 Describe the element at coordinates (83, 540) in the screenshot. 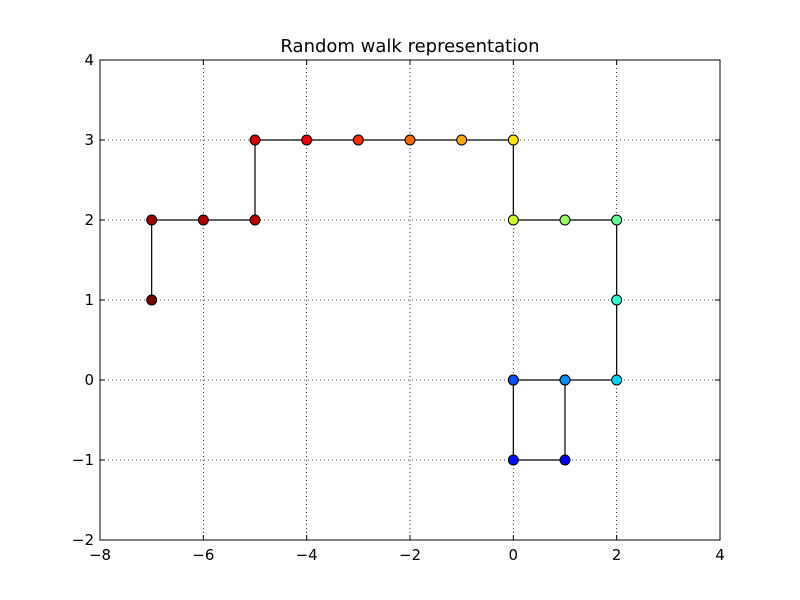

I see `y-tick-label: −2` at that location.